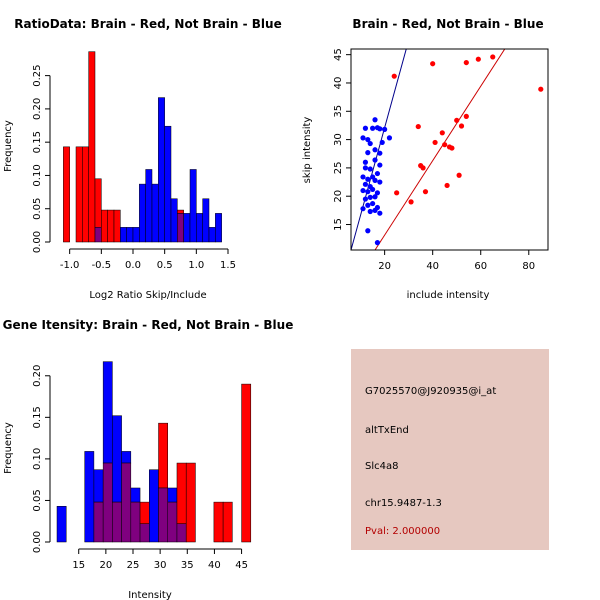  What do you see at coordinates (196, 265) in the screenshot?
I see `x-tick-label-0: 1.0` at bounding box center [196, 265].